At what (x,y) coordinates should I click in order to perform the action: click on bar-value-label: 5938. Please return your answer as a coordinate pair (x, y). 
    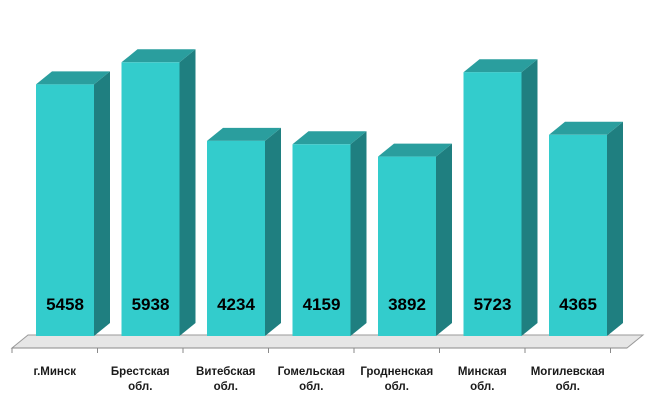
    Looking at the image, I should click on (151, 304).